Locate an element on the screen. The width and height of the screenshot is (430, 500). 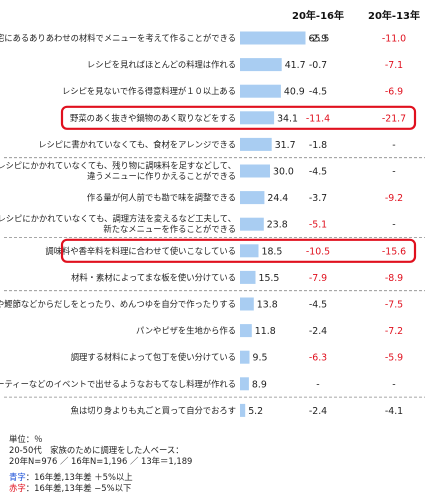
diff-20-13: -9.2 is located at coordinates (394, 198).